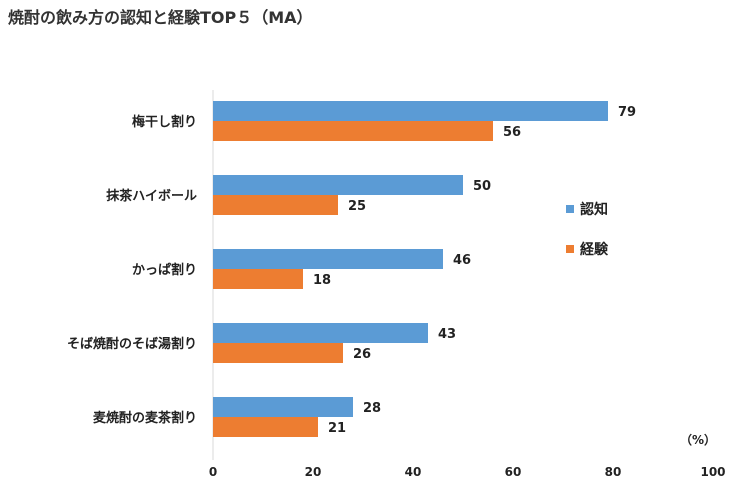 The image size is (750, 500). I want to click on category-label: 抹茶ハイボール, so click(151, 196).